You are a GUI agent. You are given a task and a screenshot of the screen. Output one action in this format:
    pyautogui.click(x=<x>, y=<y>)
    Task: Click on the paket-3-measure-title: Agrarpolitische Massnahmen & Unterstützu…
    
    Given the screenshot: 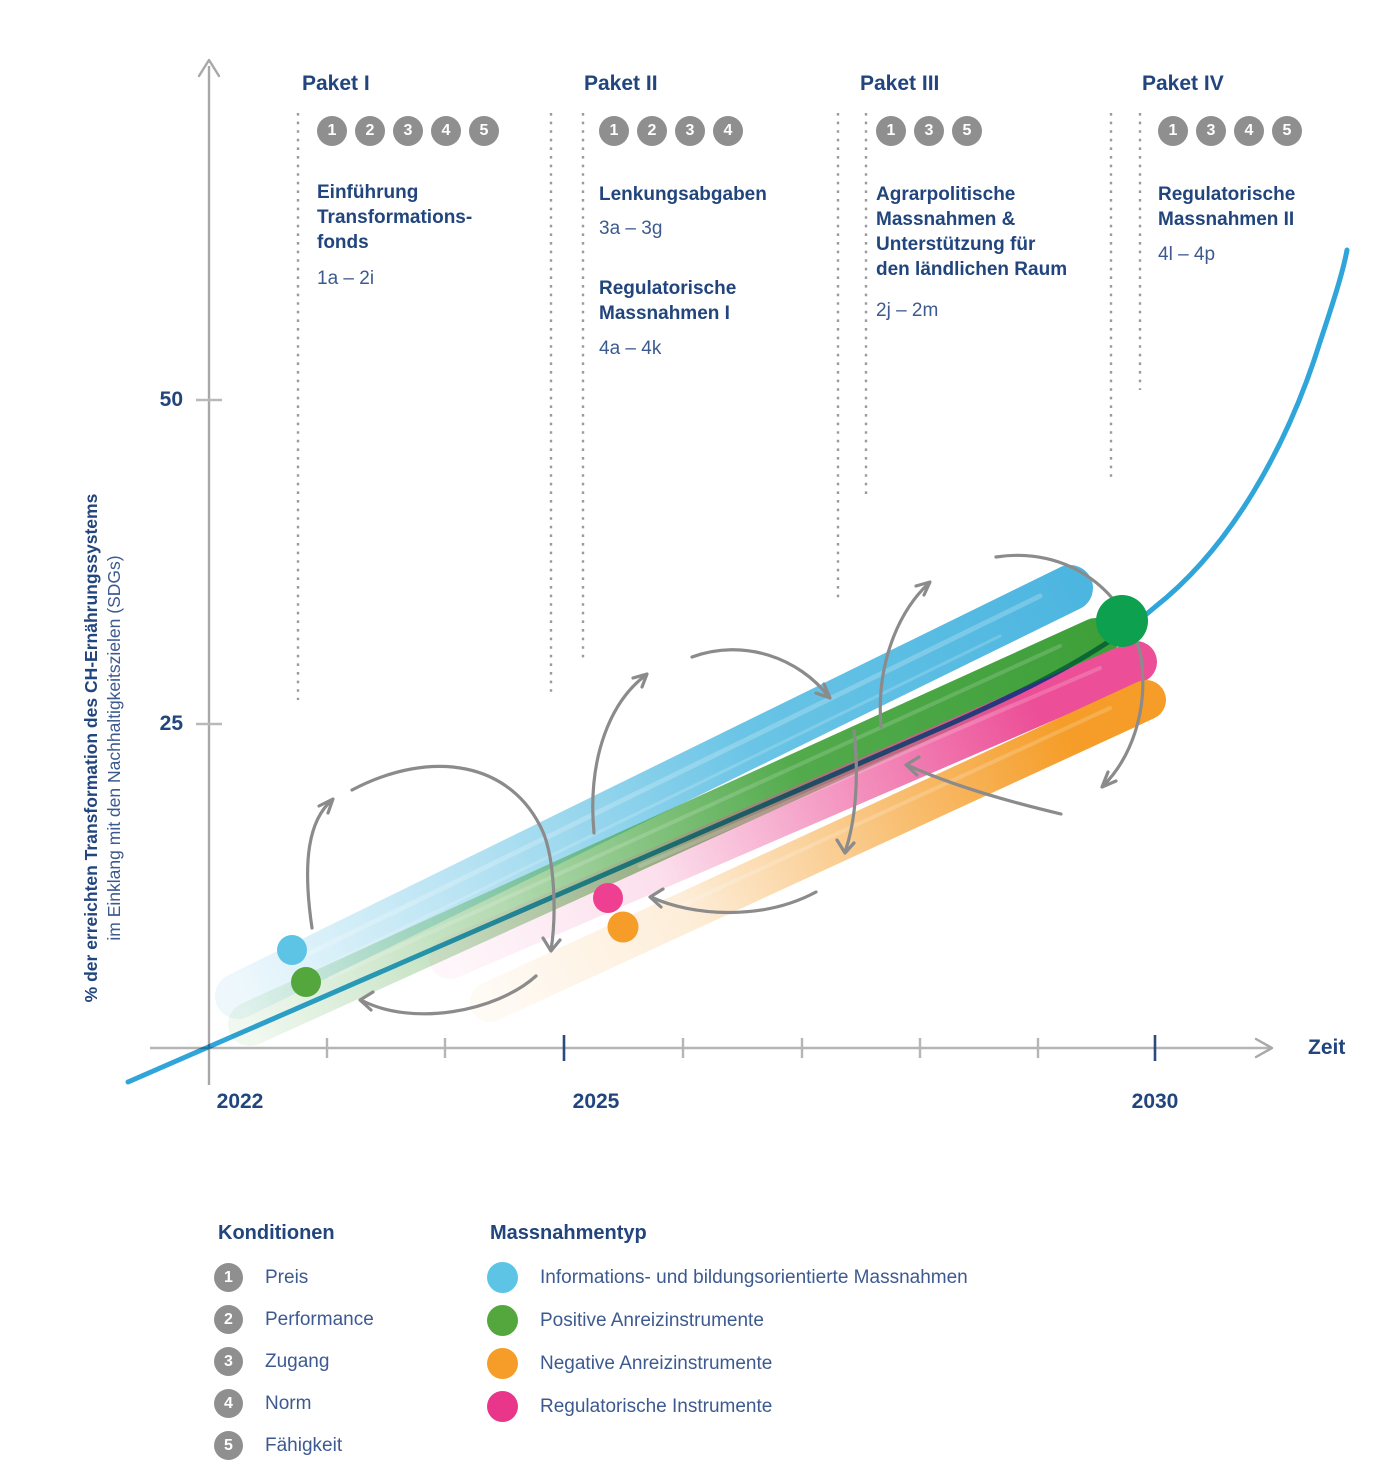 What is the action you would take?
    pyautogui.click(x=972, y=232)
    